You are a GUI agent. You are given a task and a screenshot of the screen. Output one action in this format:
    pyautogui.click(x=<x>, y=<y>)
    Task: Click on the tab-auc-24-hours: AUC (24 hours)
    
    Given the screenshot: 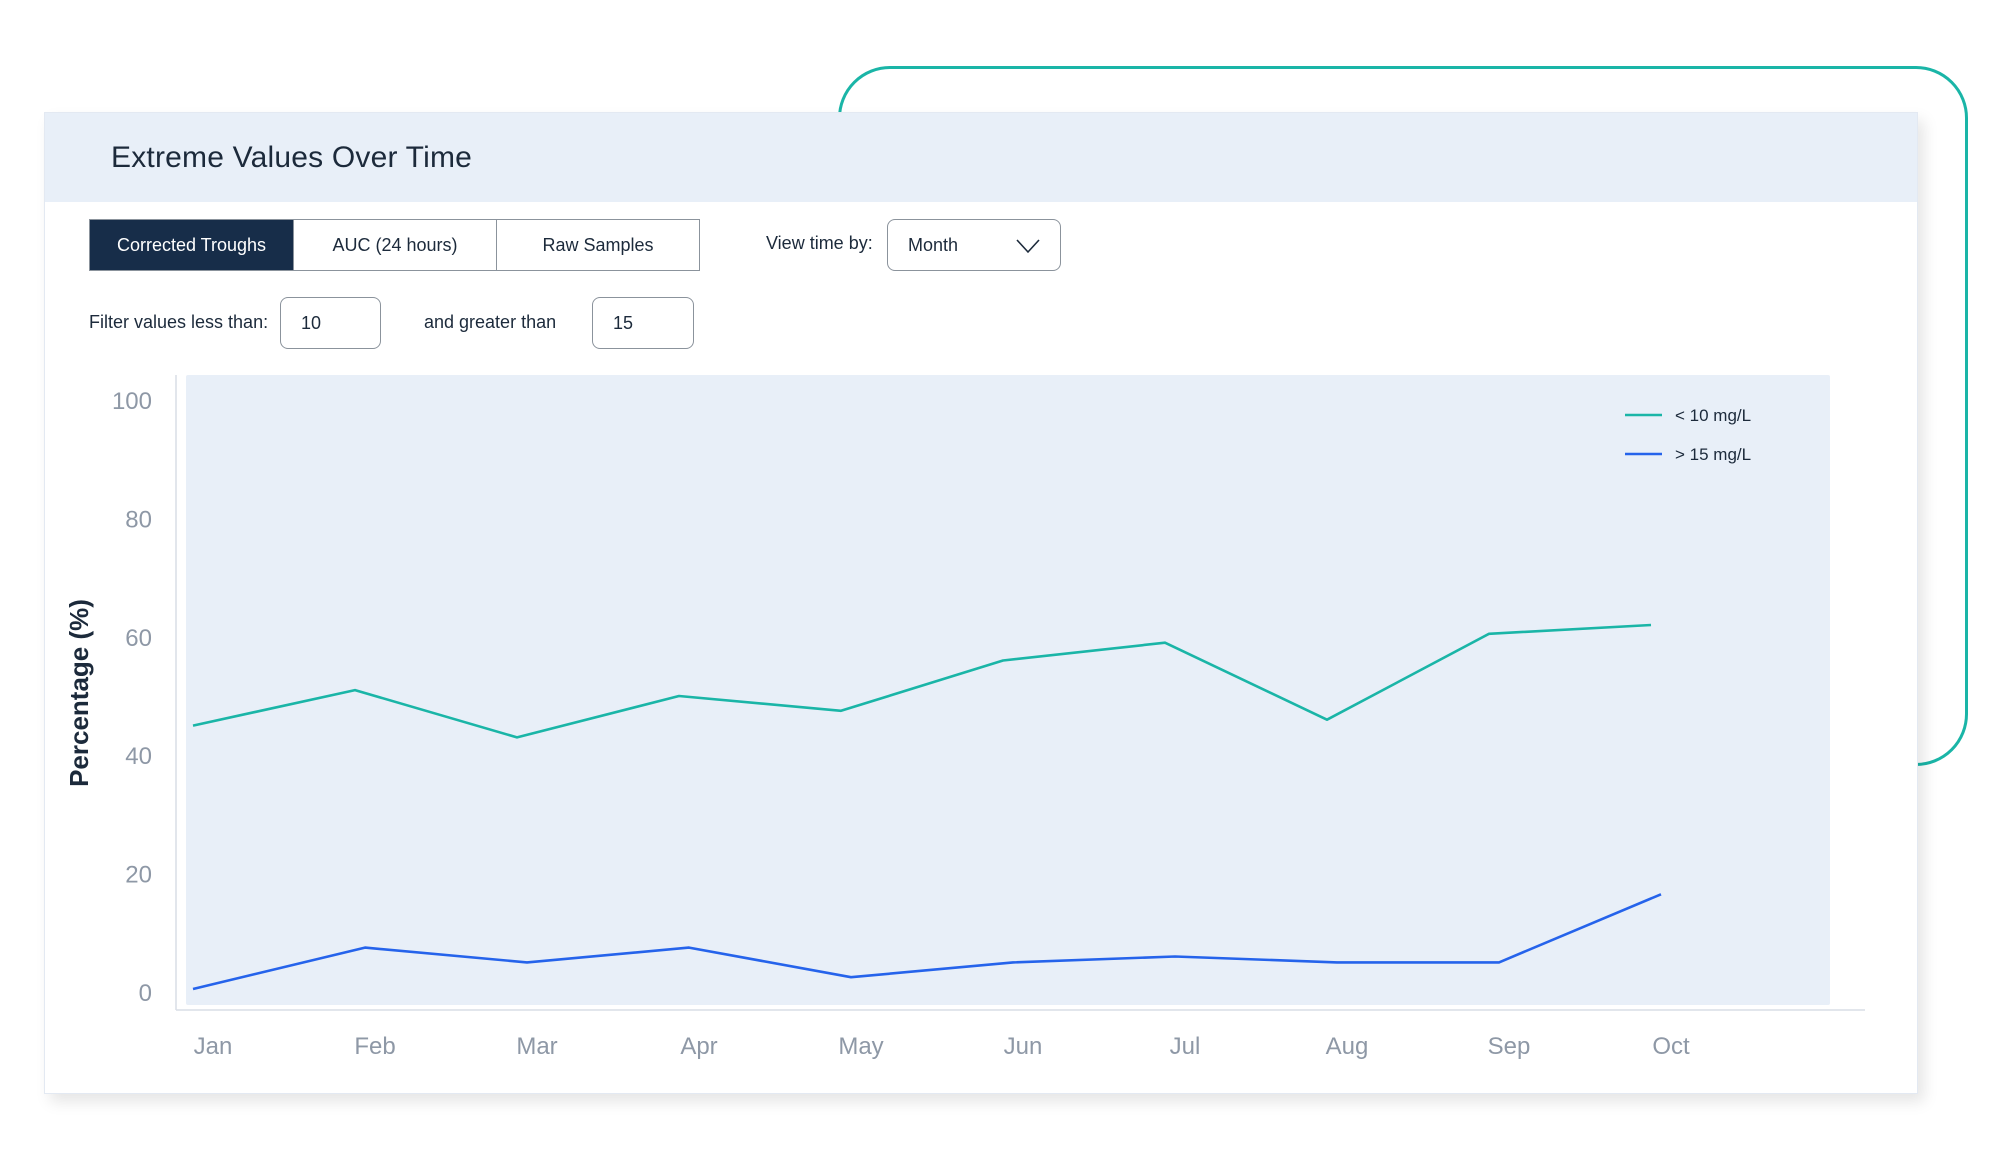 What is the action you would take?
    pyautogui.click(x=394, y=245)
    